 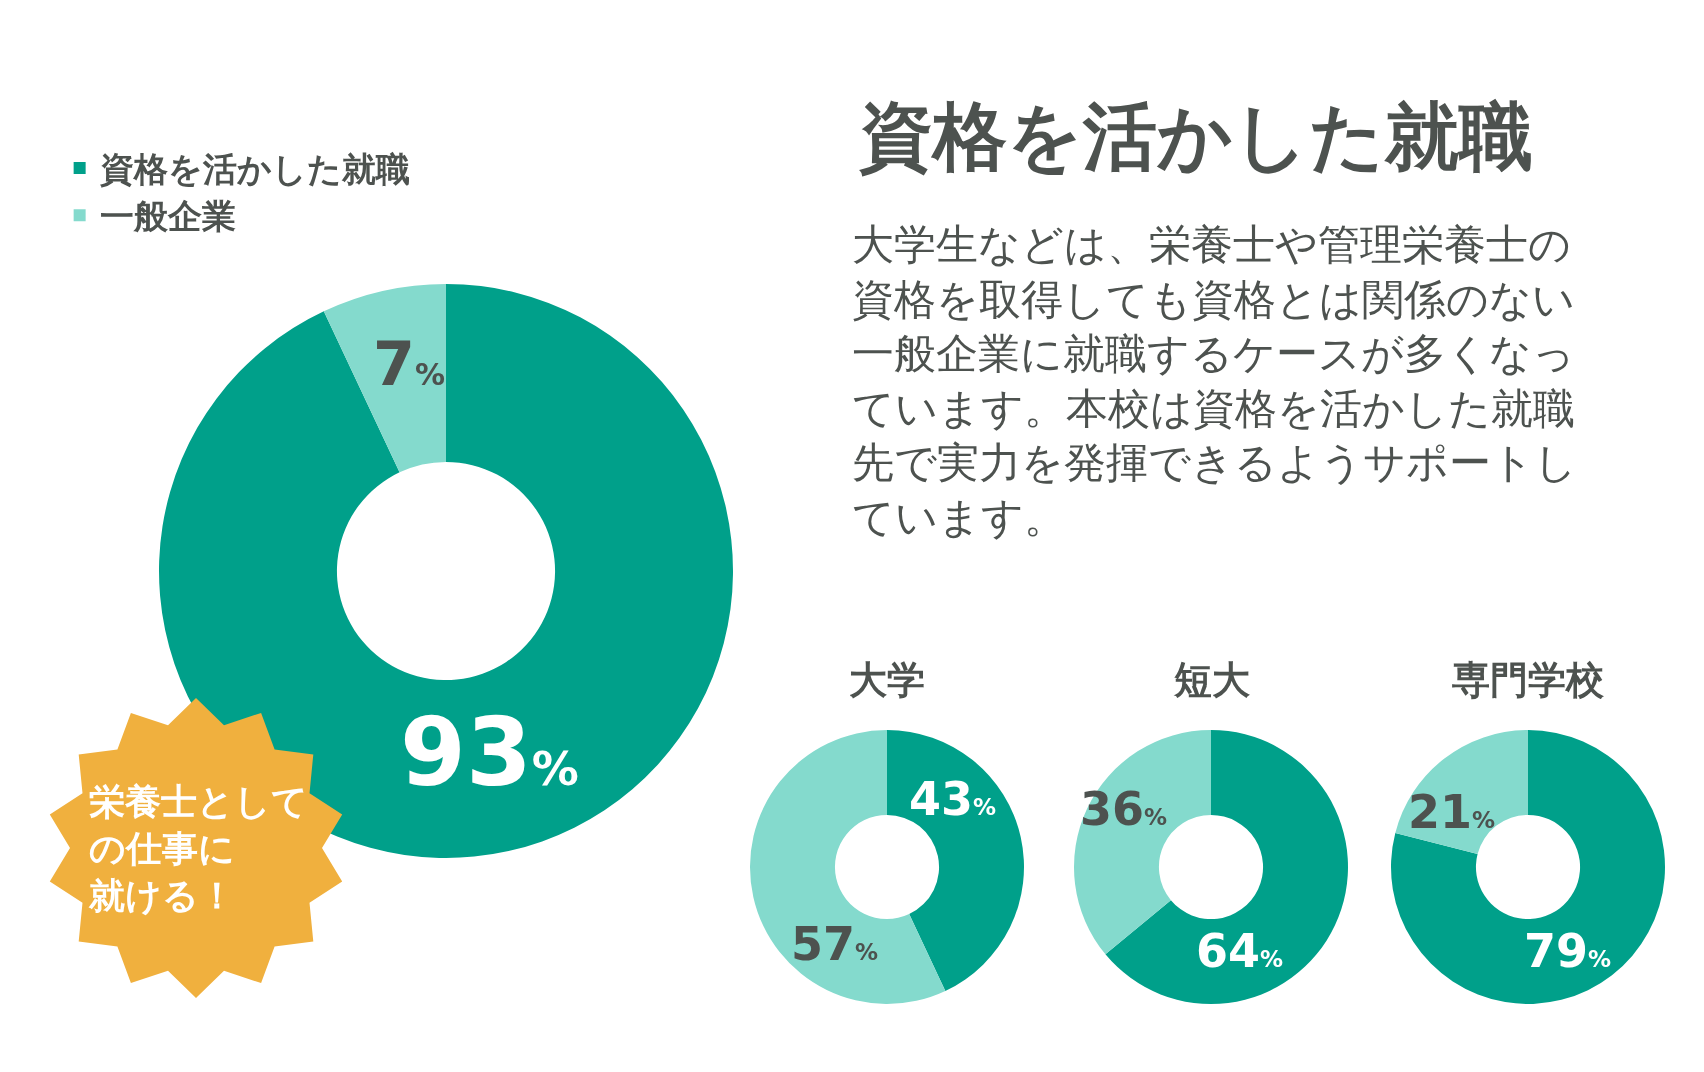 What do you see at coordinates (1211, 680) in the screenshot?
I see `chart-title: 短大` at bounding box center [1211, 680].